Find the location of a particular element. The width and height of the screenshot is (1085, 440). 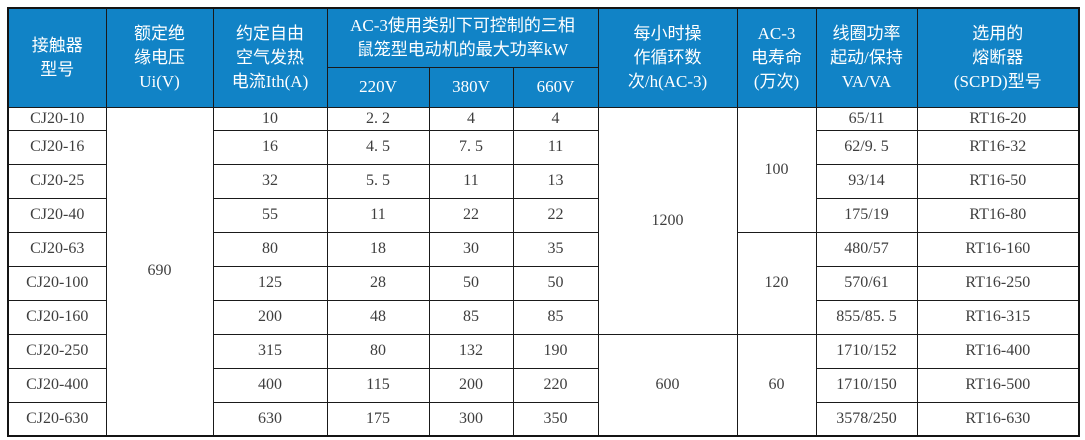

cell-electrical-life: 60 is located at coordinates (776, 385).